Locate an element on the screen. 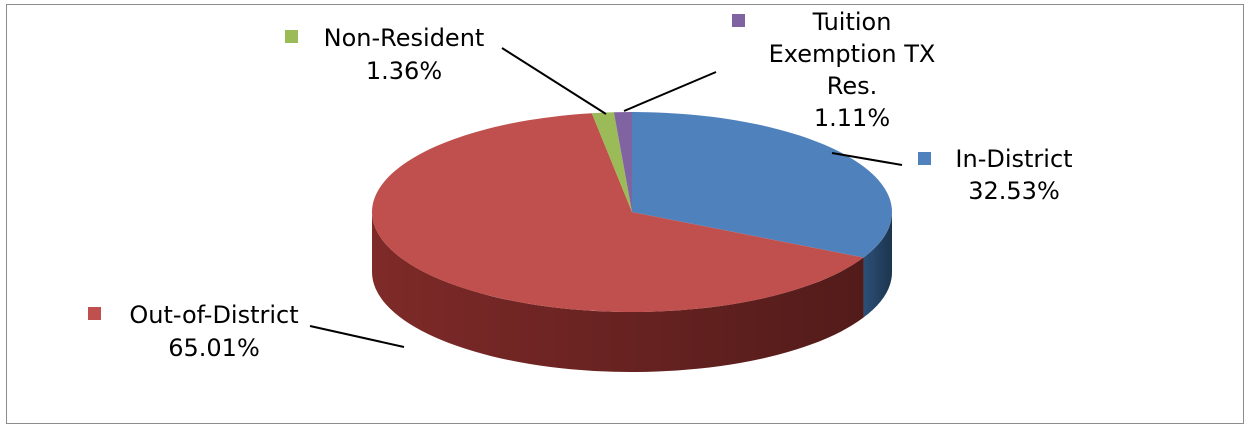  slice-name-label-tuition-exemption-tx-res-1: Exemption TX is located at coordinates (852, 54).